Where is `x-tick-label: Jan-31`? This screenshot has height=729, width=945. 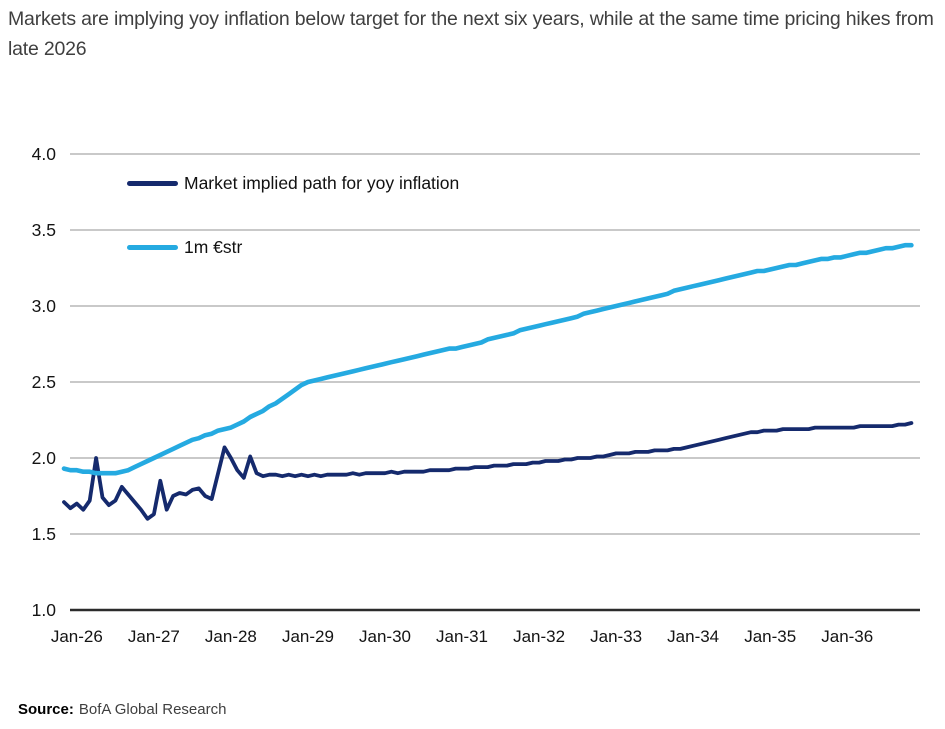
x-tick-label: Jan-31 is located at coordinates (462, 636).